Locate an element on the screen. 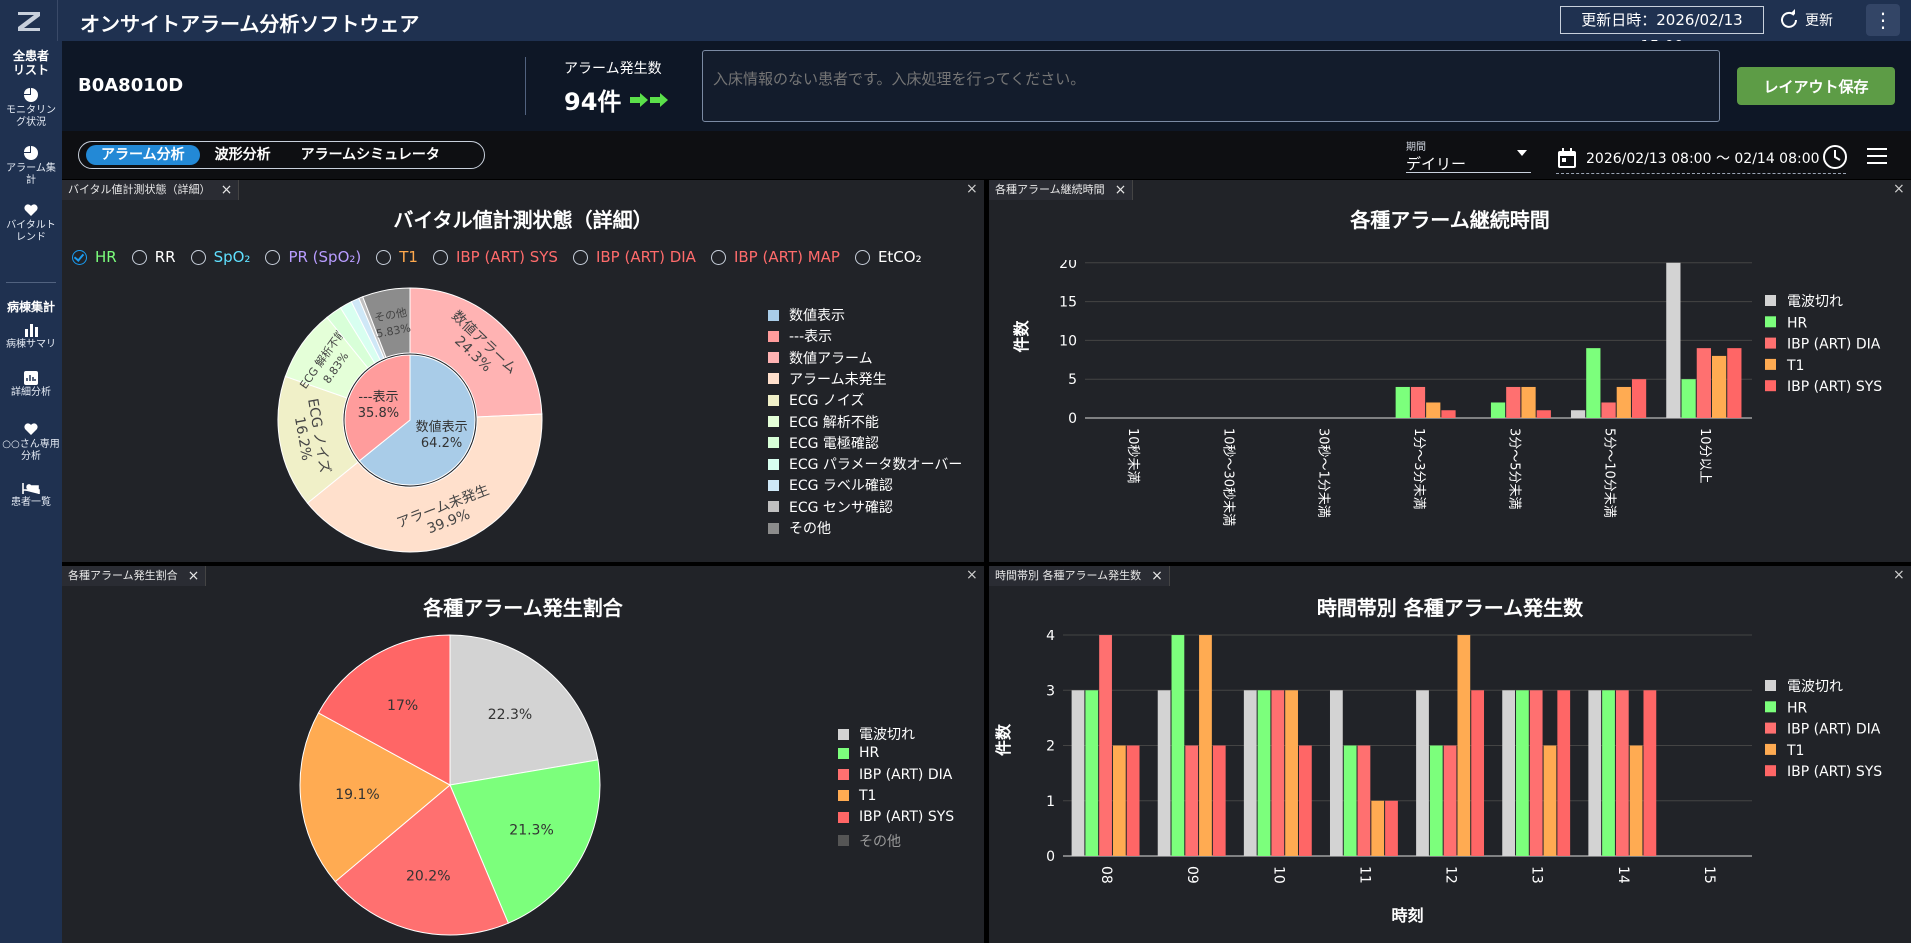 This screenshot has height=943, width=1911. sidebar-item-patient-list: 患者一覧 is located at coordinates (31, 495).